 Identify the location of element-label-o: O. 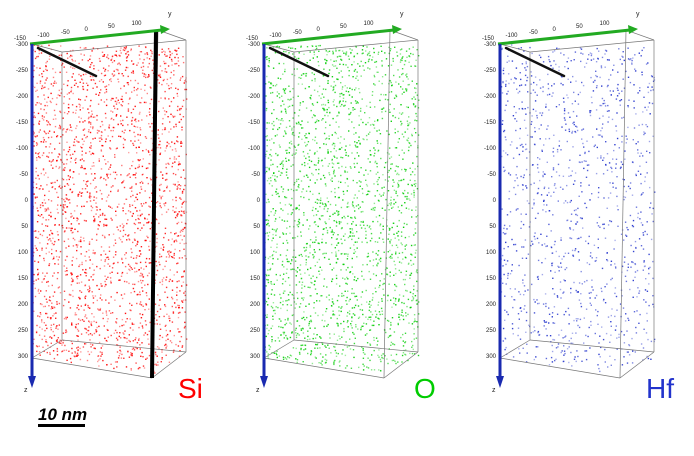
(425, 388).